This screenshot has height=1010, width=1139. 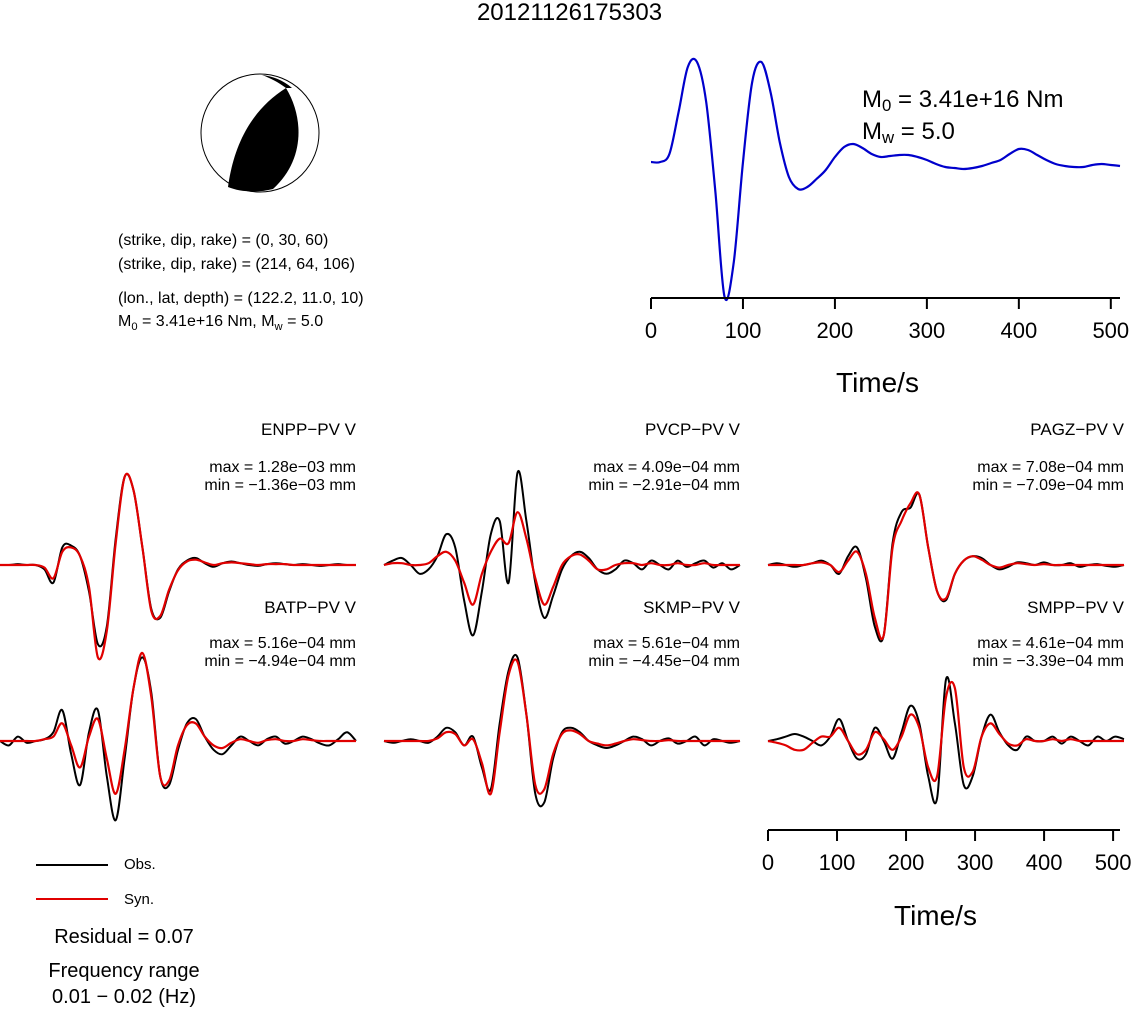 I want to click on stf-m0-prefix: M, so click(x=872, y=99).